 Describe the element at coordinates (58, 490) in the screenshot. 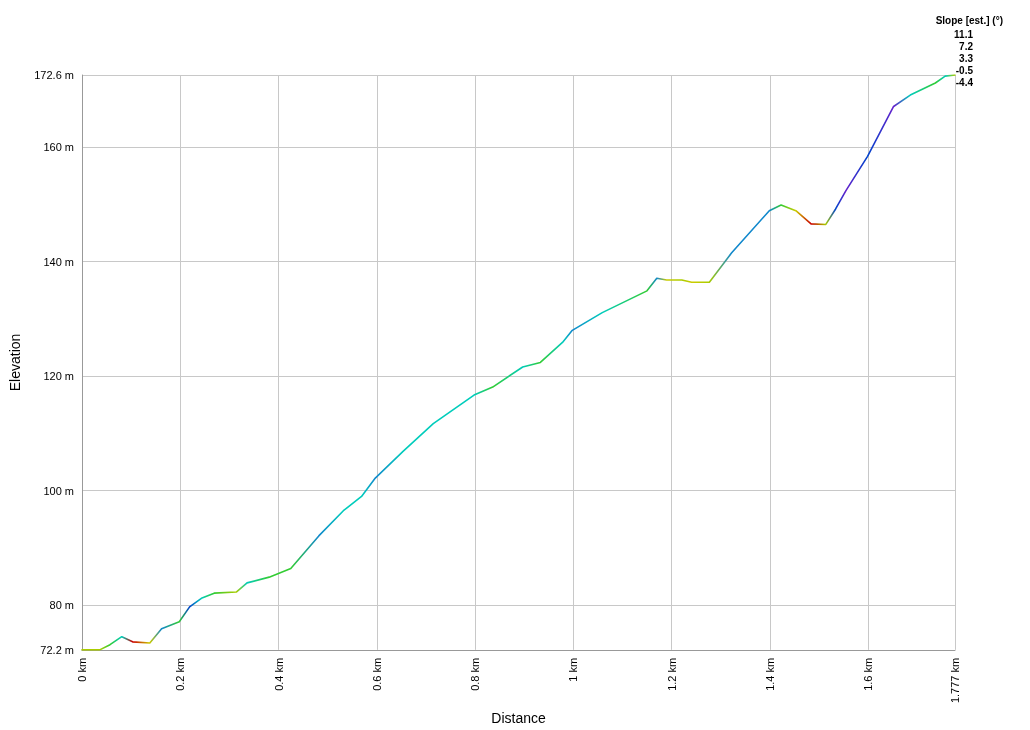

I see `y-tick-label: 100 m` at that location.